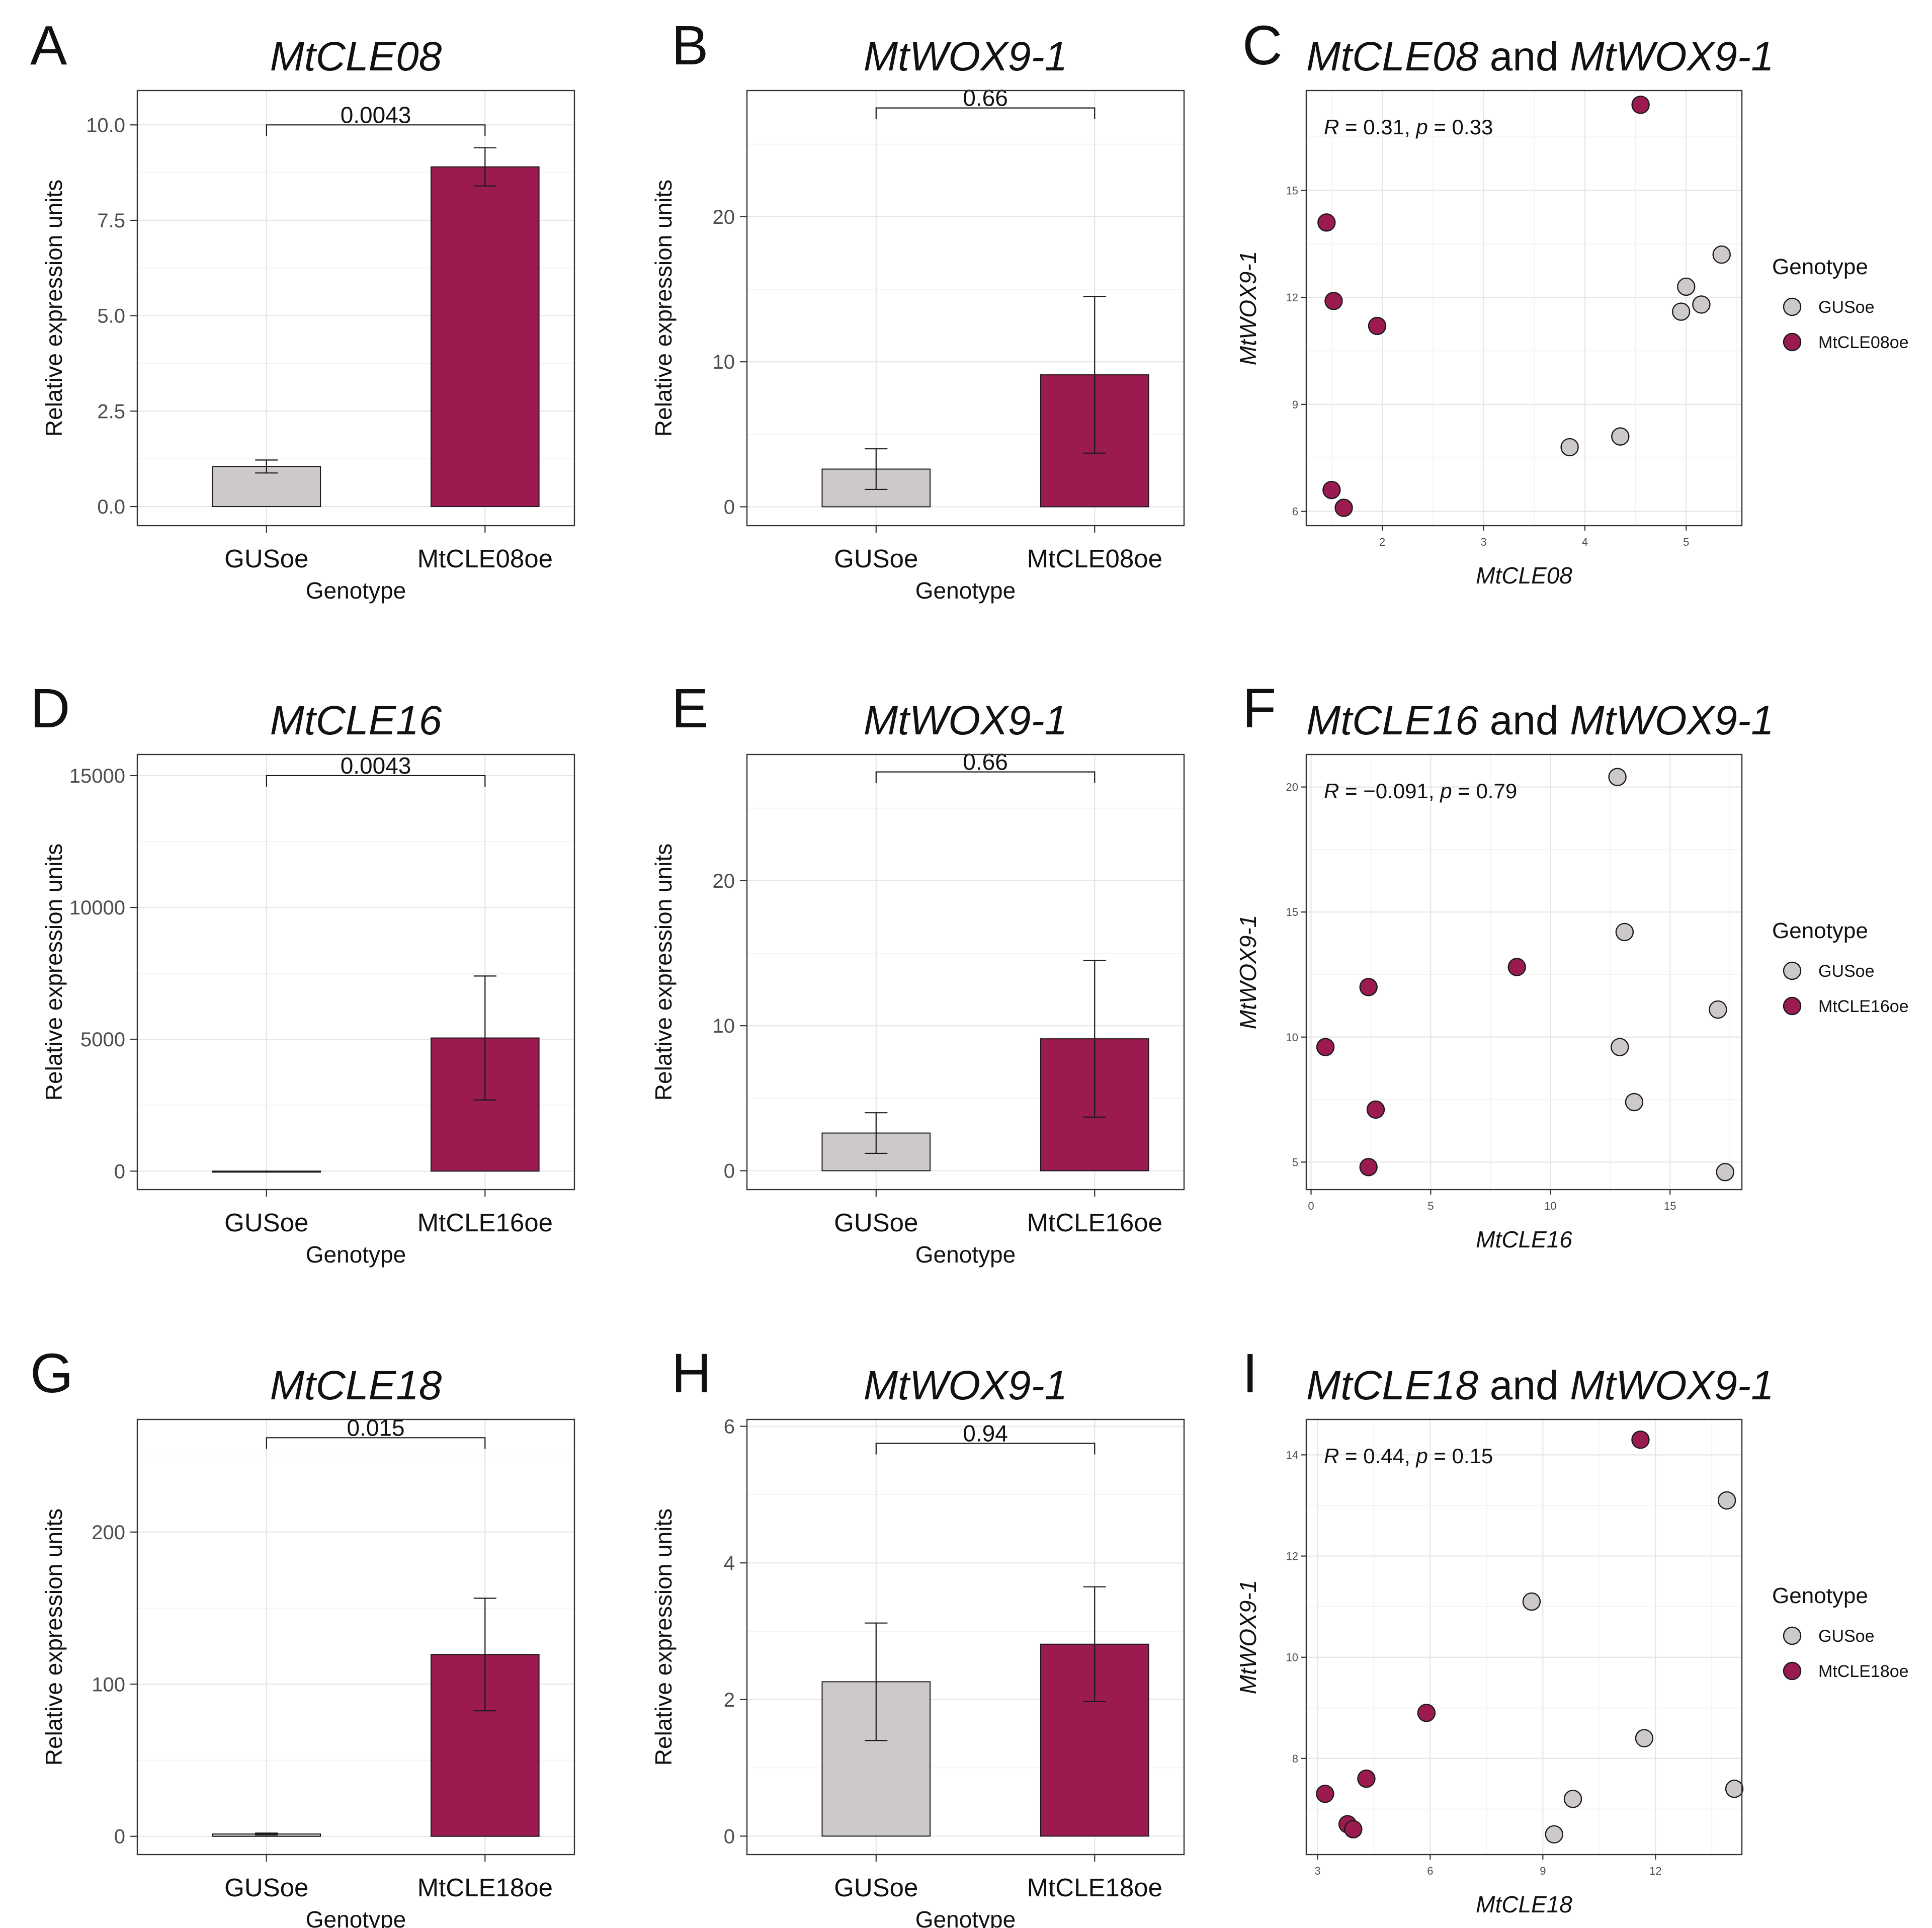  Describe the element at coordinates (1863, 342) in the screenshot. I see `legend-label: MtCLE08oe` at that location.